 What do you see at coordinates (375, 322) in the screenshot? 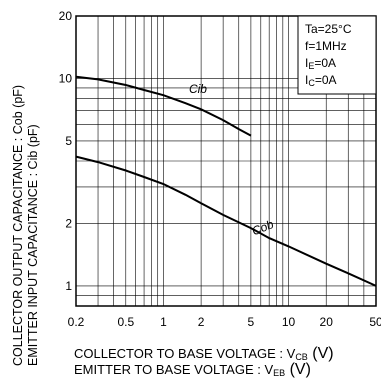
I see `x-tick-label: 50` at bounding box center [375, 322].